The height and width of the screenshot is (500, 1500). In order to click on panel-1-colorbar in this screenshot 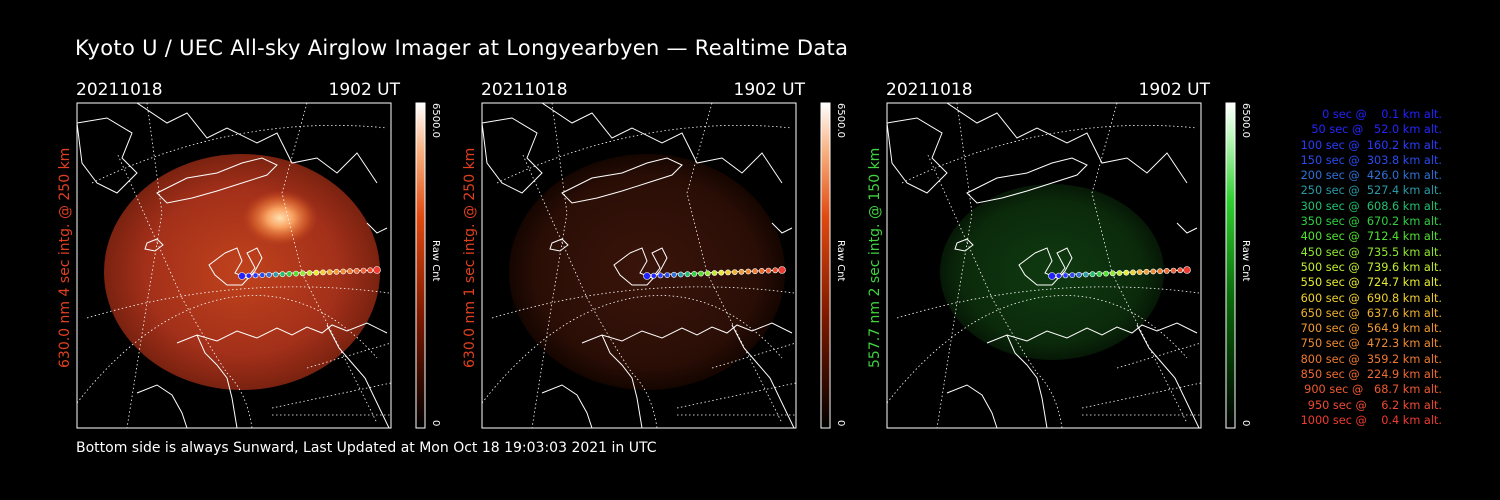, I will do `click(420, 265)`.